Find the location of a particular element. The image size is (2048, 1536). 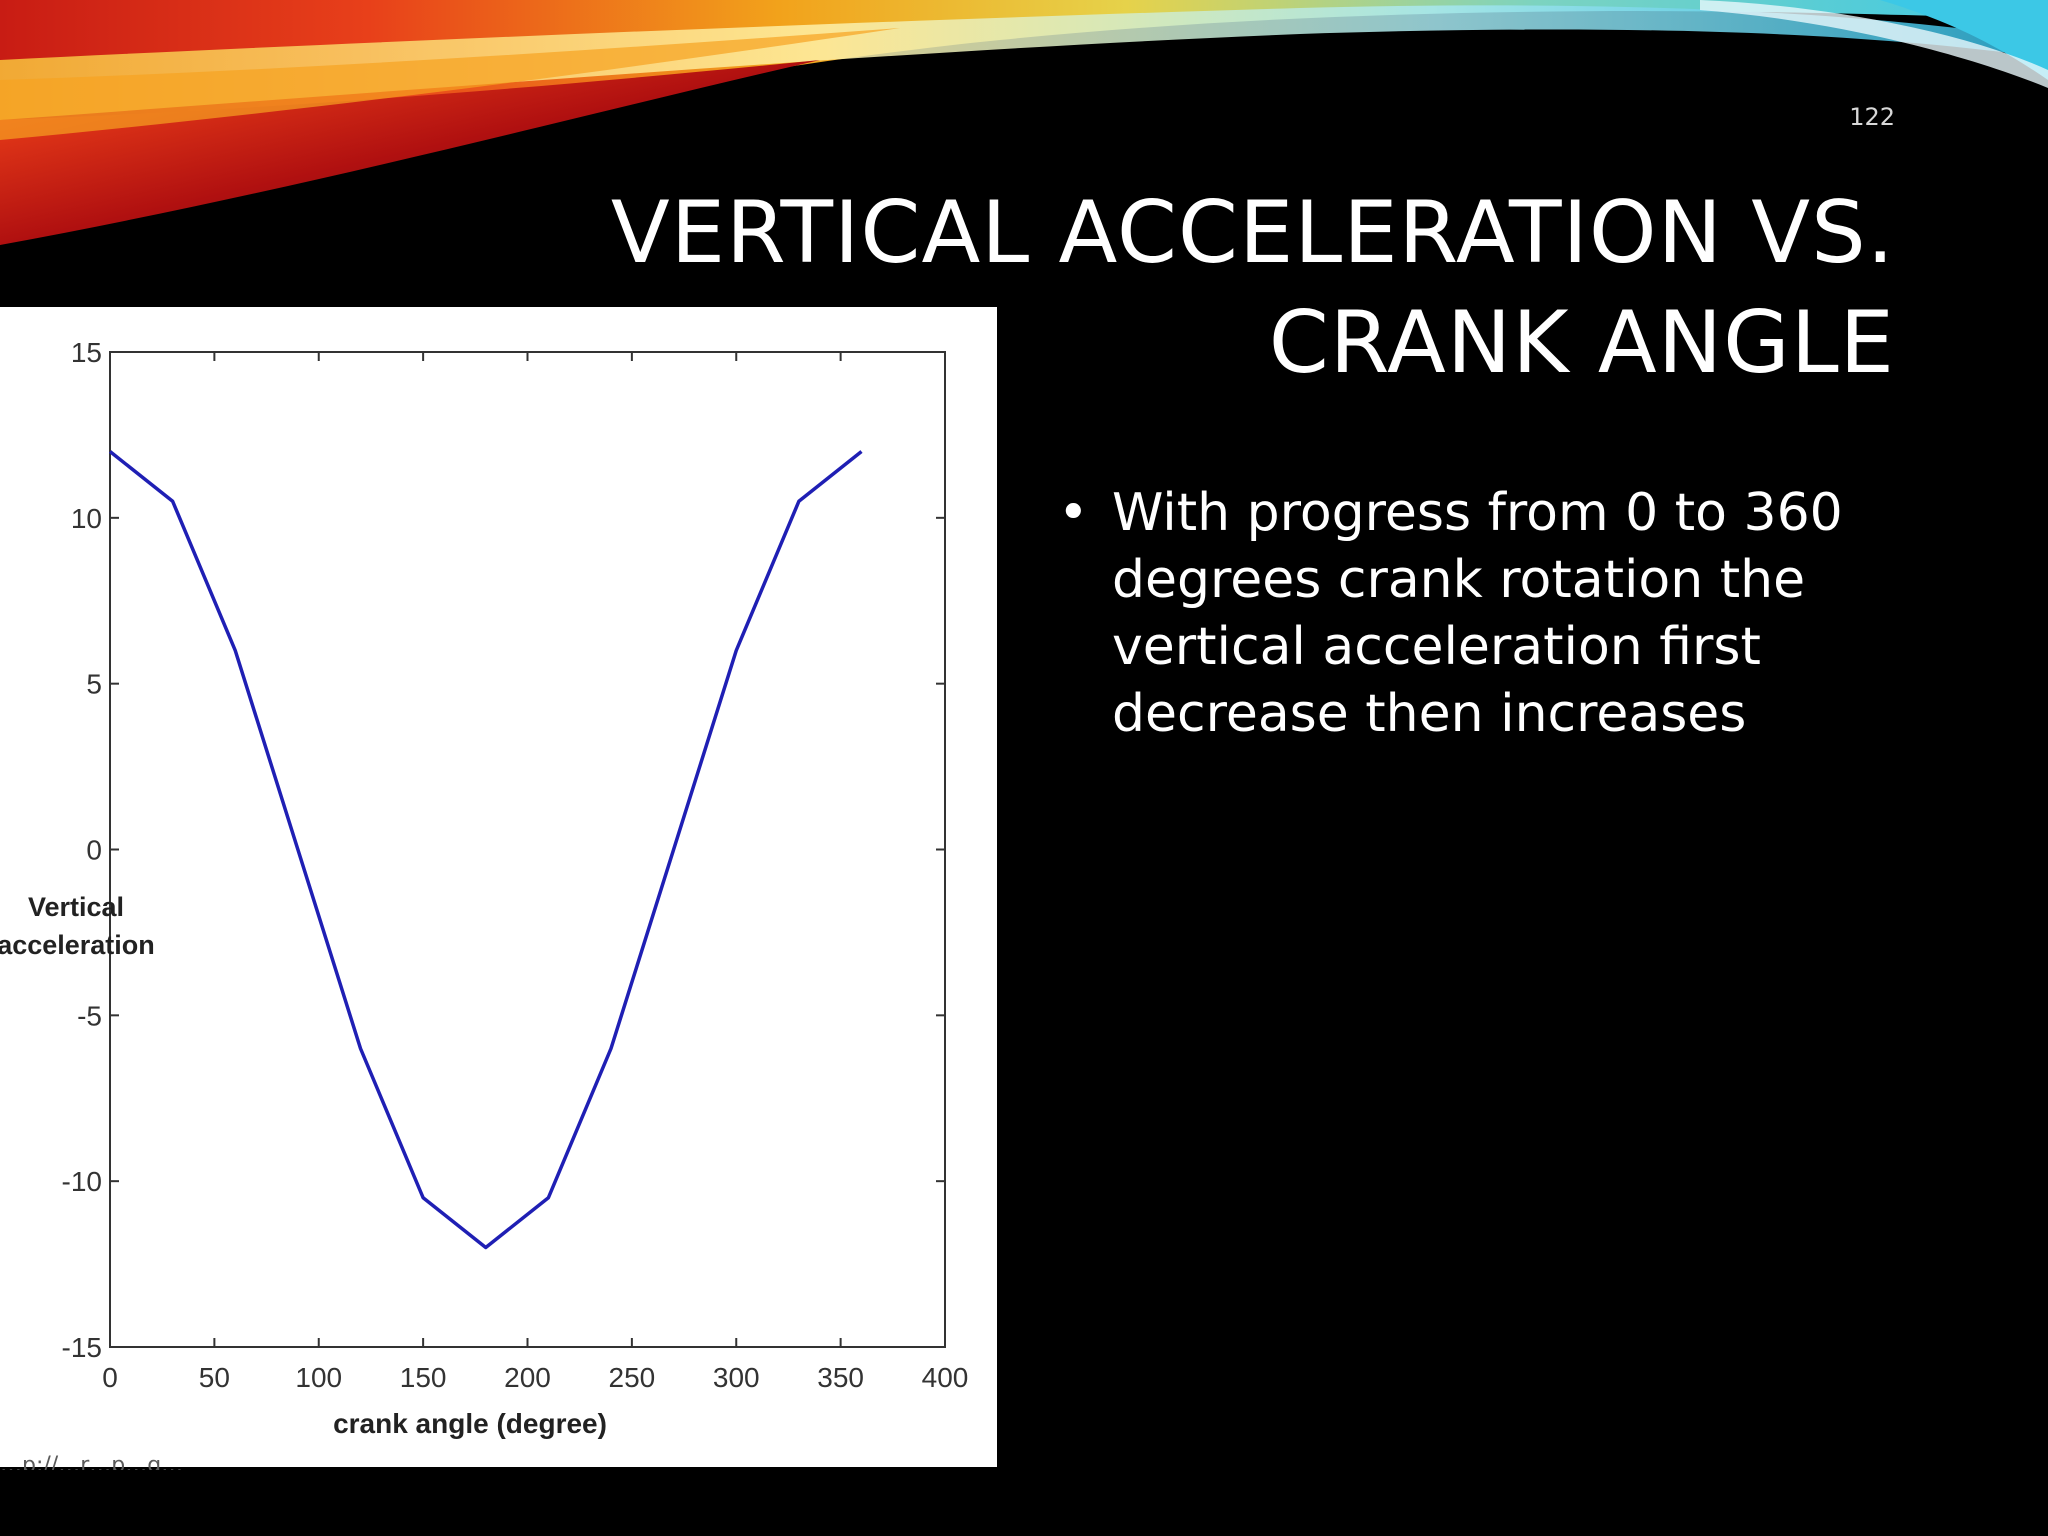

x-tick-label: 200 is located at coordinates (527, 1377).